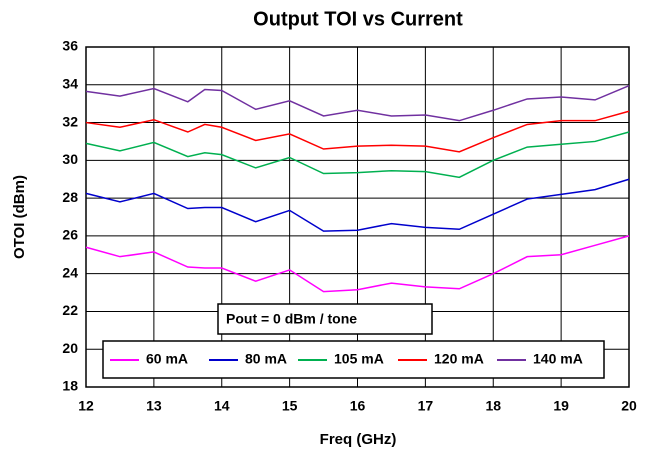 This screenshot has width=653, height=457. I want to click on y-axis-label: OTOI (dBm), so click(19, 217).